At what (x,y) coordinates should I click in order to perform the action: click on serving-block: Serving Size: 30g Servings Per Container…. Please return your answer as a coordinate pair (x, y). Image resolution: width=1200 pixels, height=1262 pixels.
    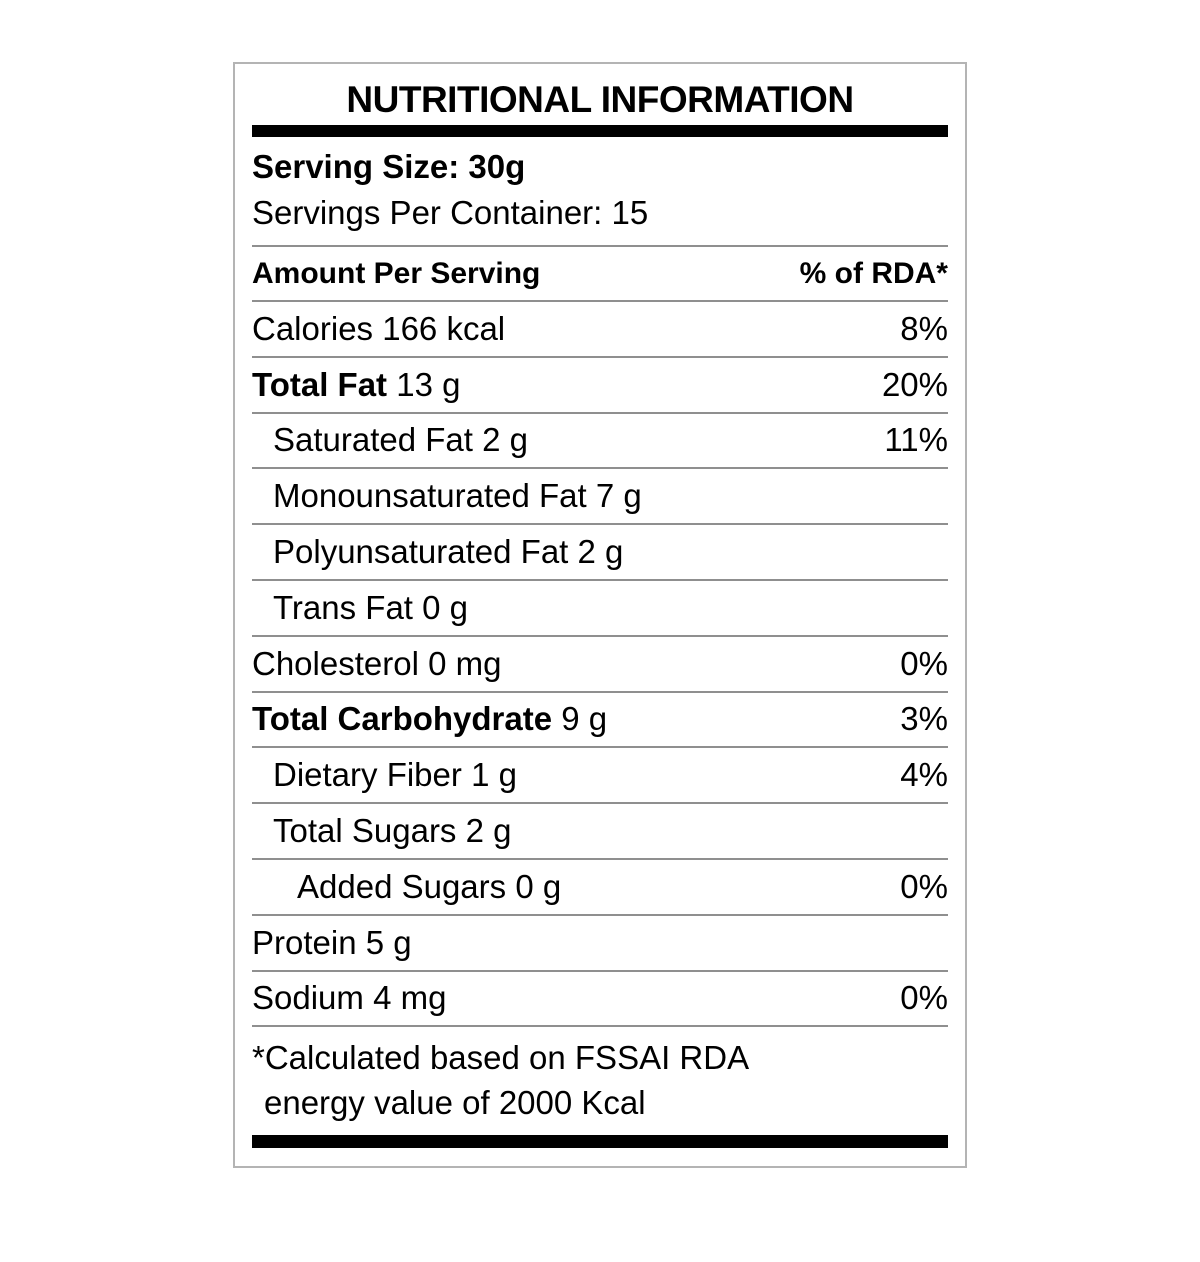
    Looking at the image, I should click on (600, 191).